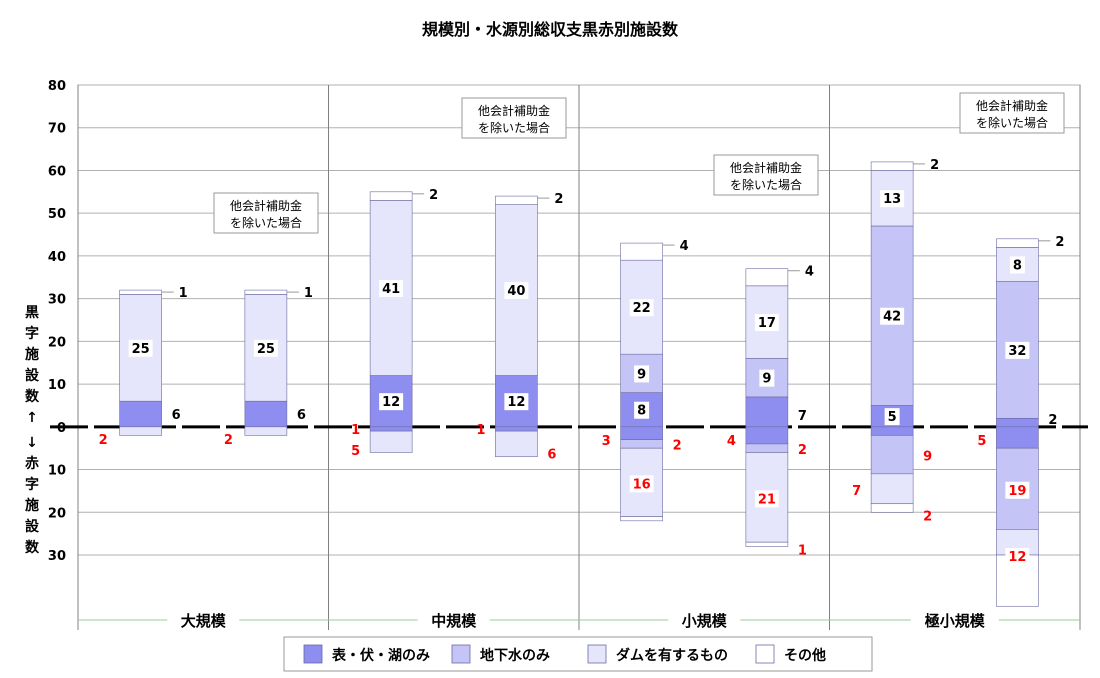 The height and width of the screenshot is (678, 1100). I want to click on data-label: 8, so click(1017, 265).